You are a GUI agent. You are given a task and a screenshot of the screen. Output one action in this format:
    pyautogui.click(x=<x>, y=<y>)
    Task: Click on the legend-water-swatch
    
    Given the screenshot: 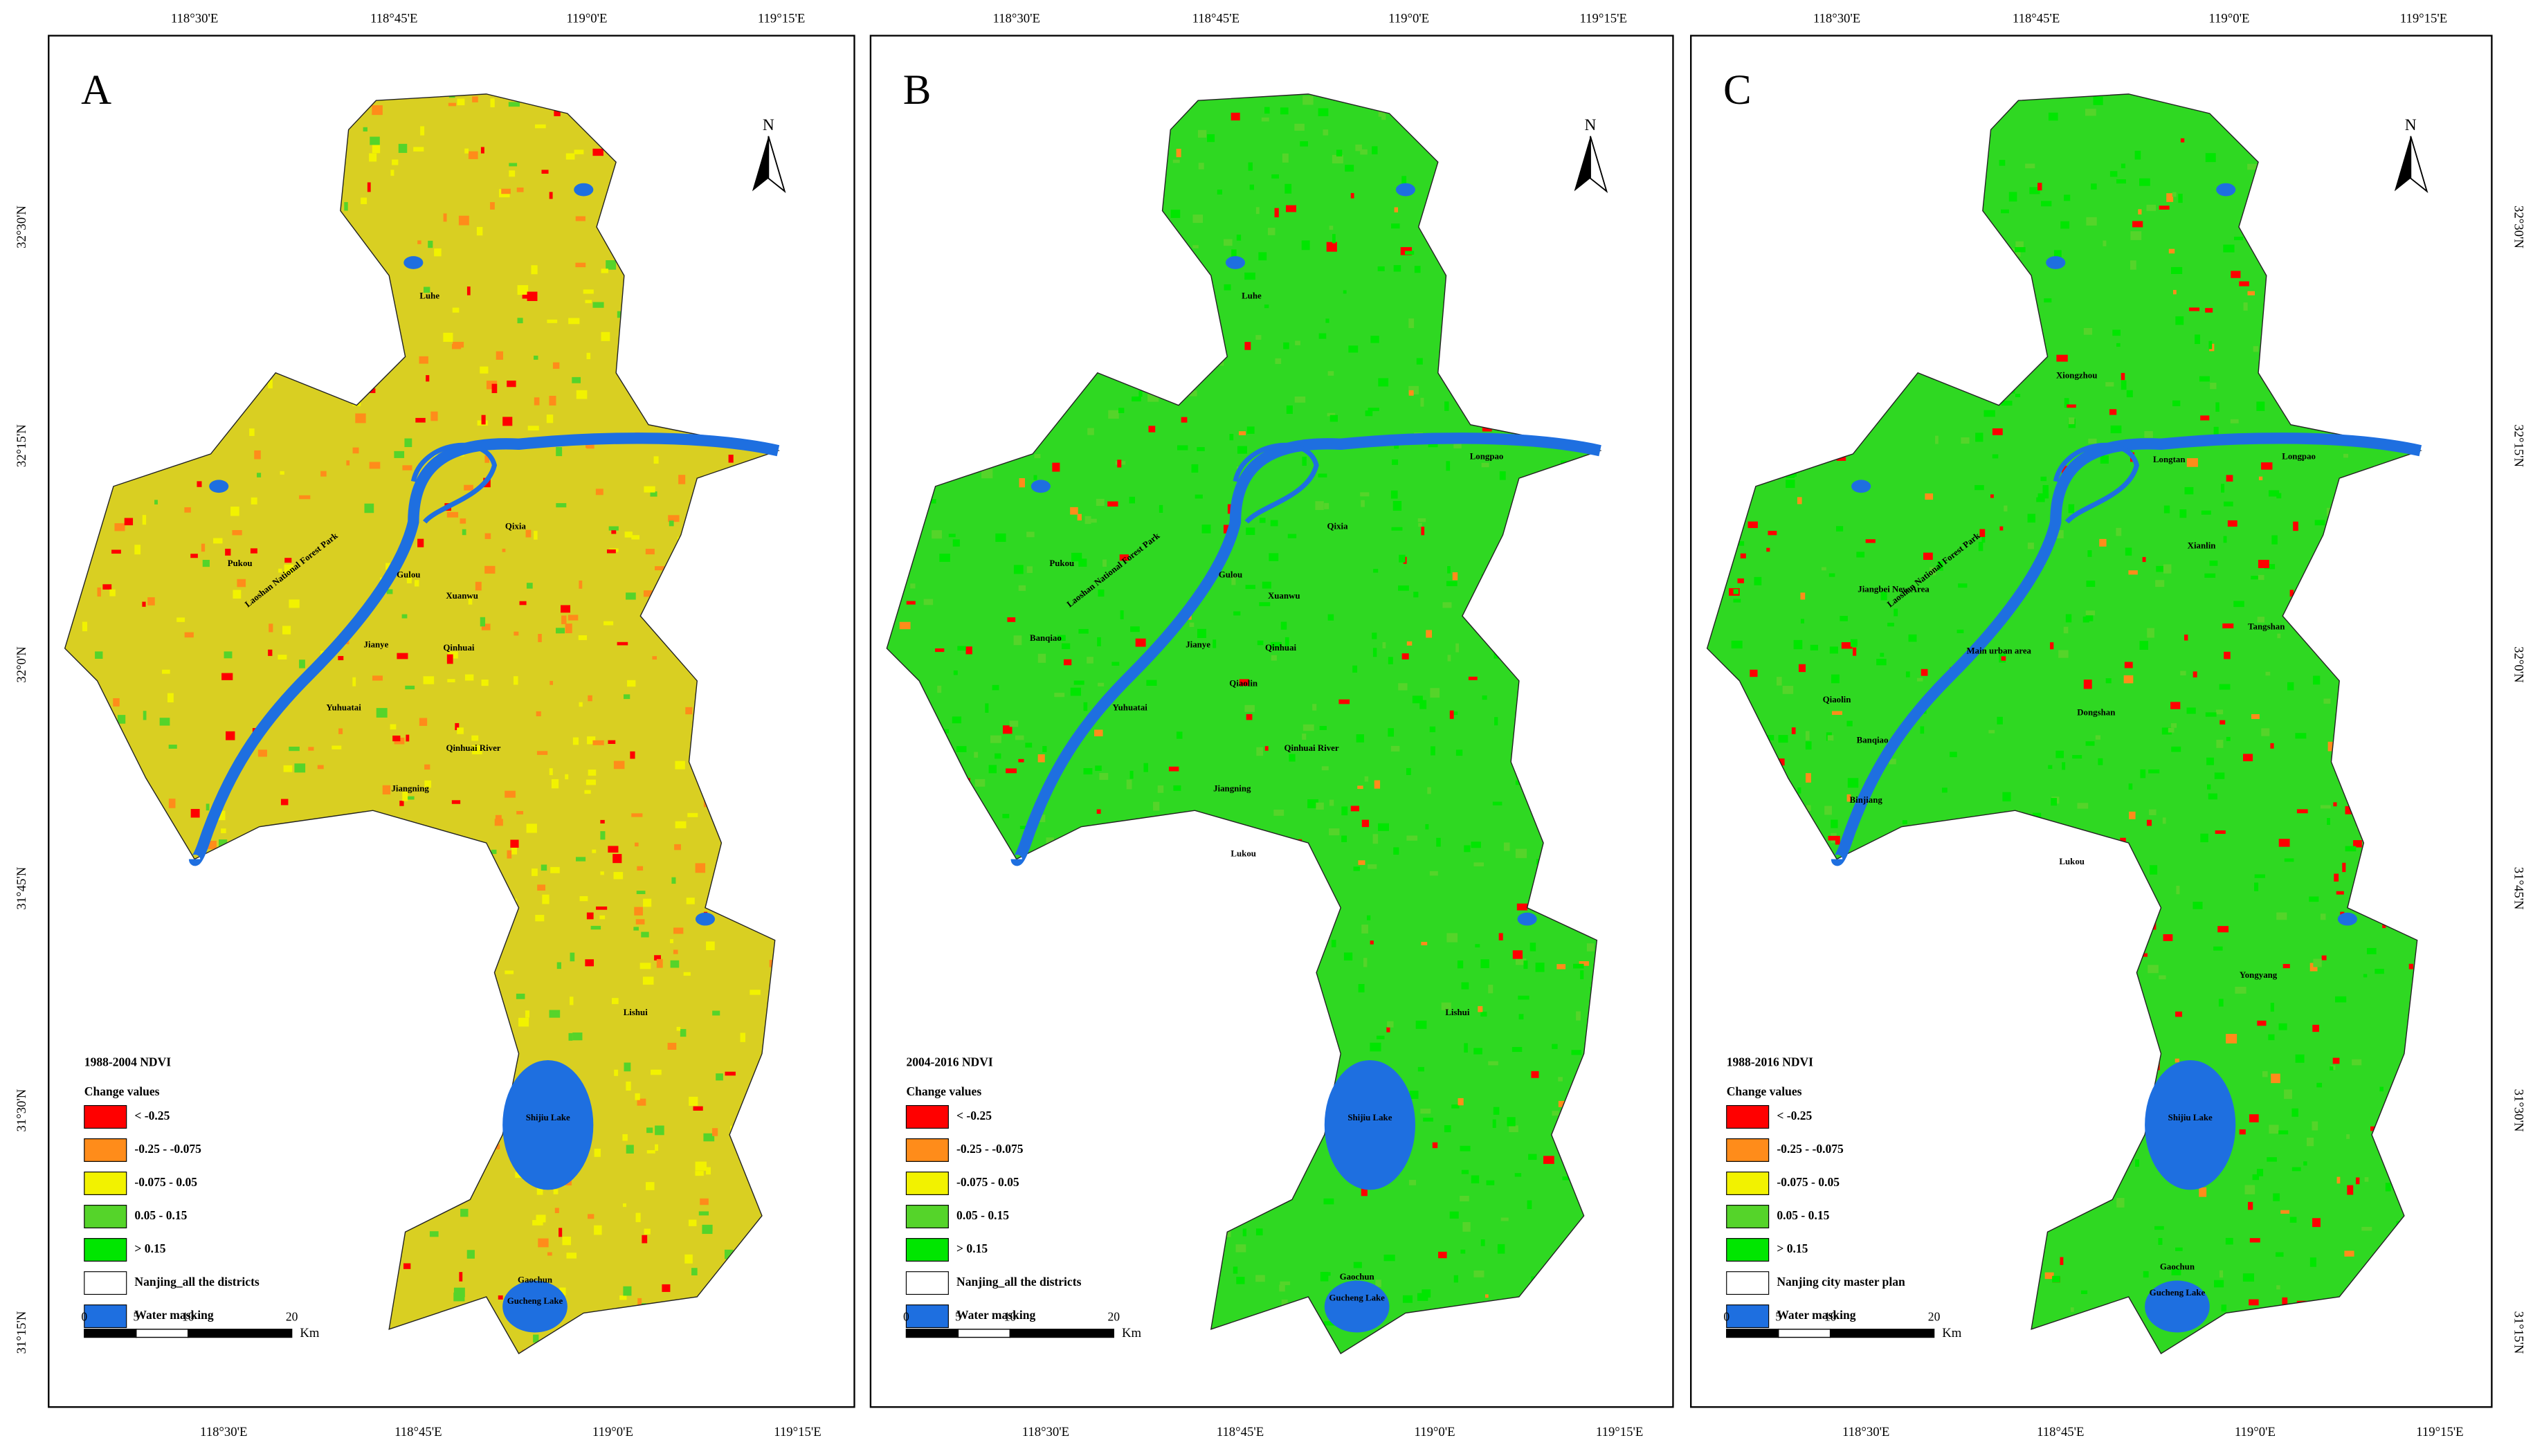 What is the action you would take?
    pyautogui.click(x=105, y=1316)
    